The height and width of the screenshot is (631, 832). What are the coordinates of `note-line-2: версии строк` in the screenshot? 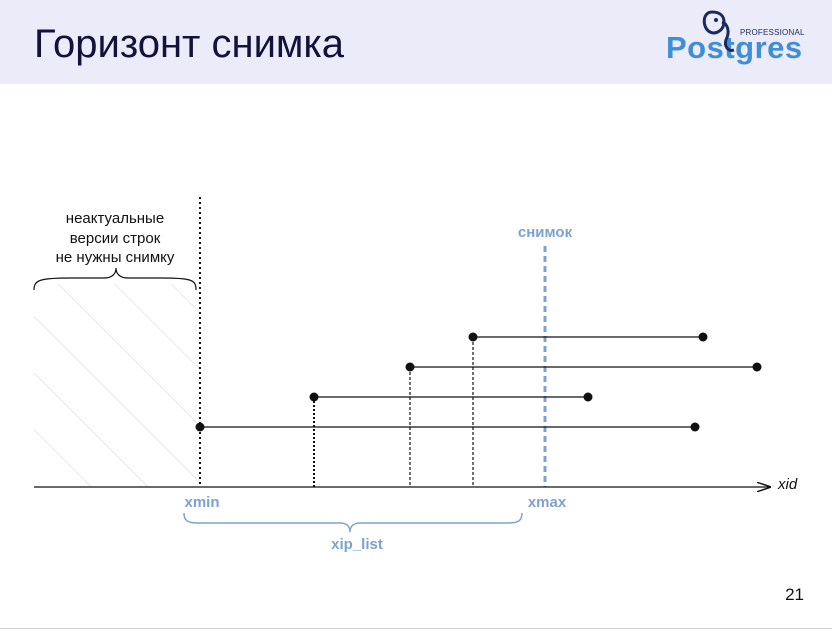 It's located at (115, 238).